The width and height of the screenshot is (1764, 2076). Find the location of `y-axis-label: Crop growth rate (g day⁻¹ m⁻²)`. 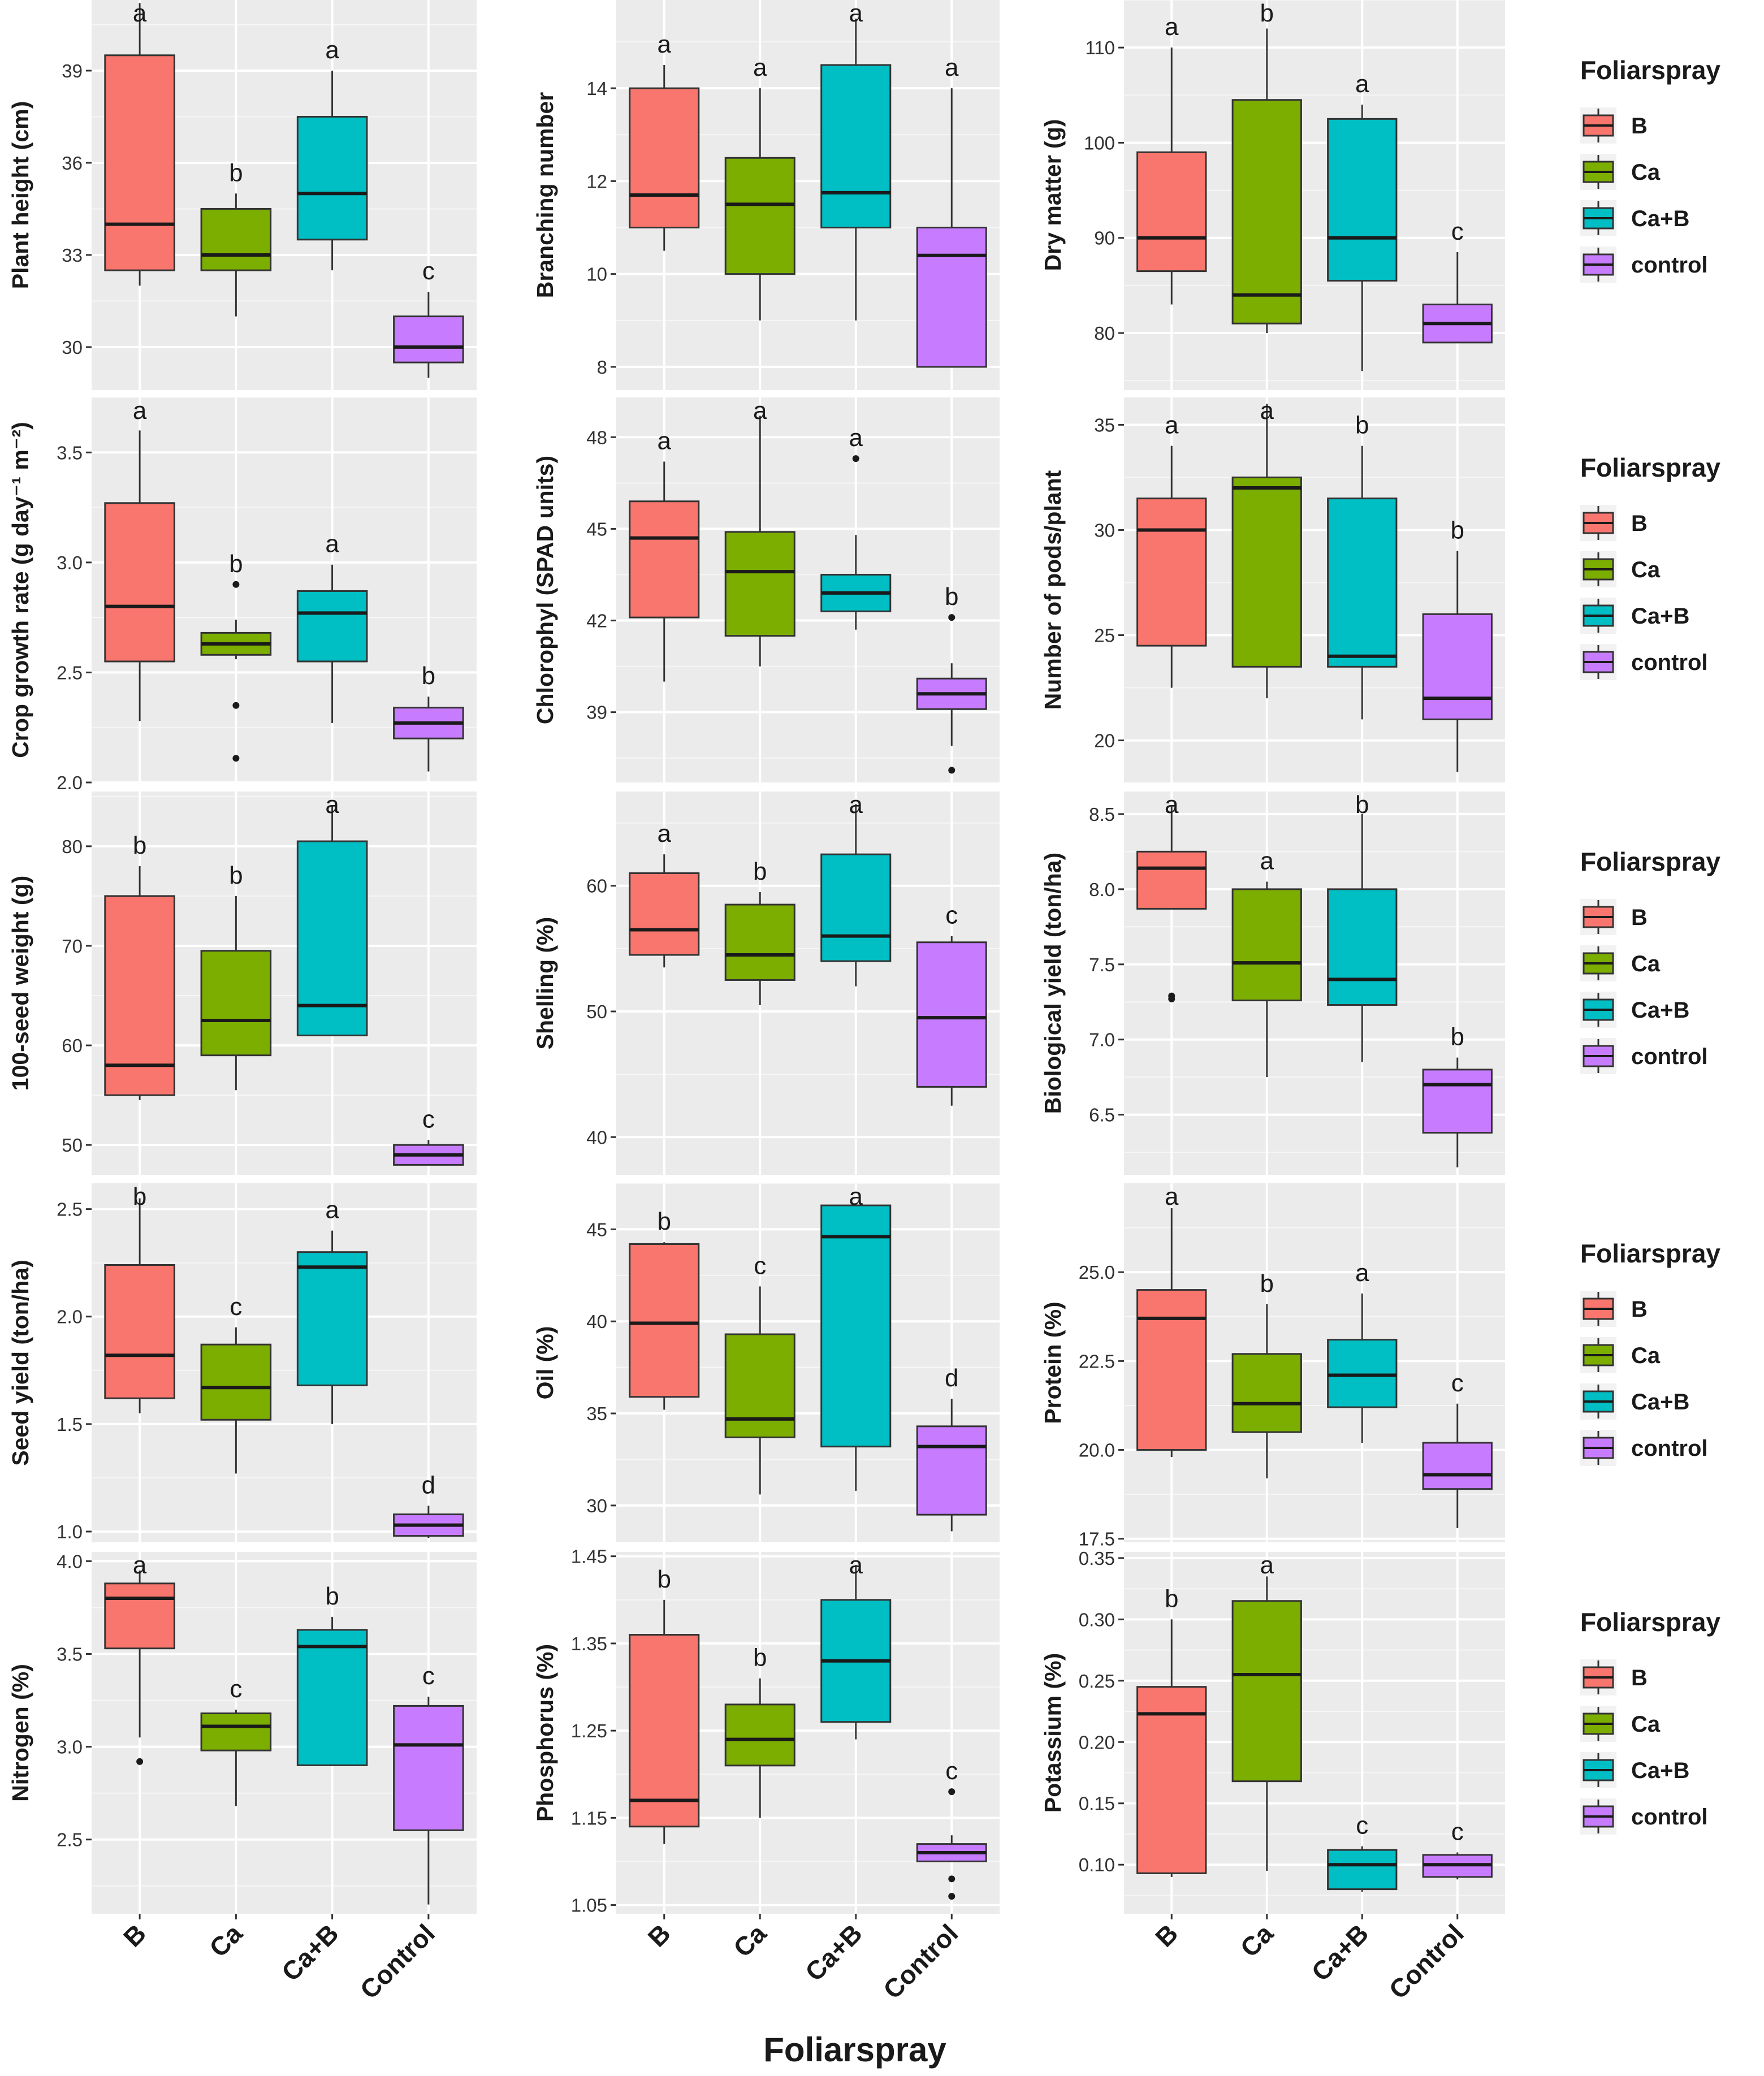

y-axis-label: Crop growth rate (g day⁻¹ m⁻²) is located at coordinates (20, 590).